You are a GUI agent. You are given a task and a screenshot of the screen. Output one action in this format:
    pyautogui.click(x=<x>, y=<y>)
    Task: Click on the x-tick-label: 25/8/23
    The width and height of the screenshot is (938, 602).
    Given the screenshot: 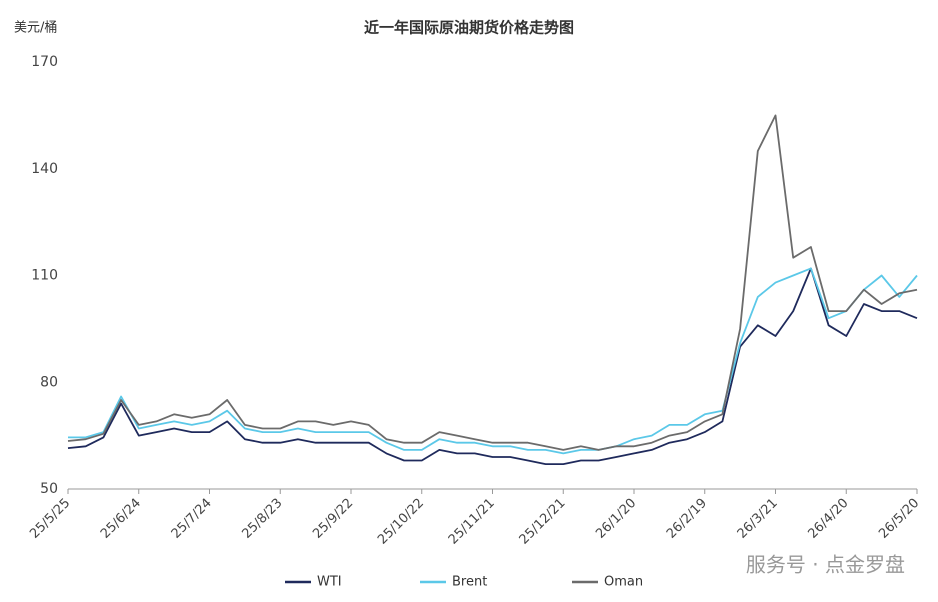 What is the action you would take?
    pyautogui.click(x=263, y=519)
    